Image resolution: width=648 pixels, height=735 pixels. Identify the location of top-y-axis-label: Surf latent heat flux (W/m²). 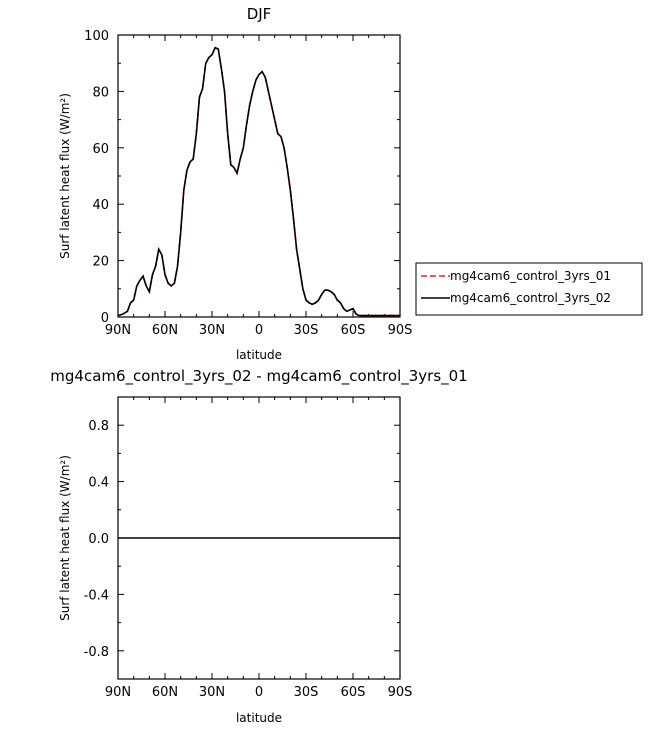
(65, 176).